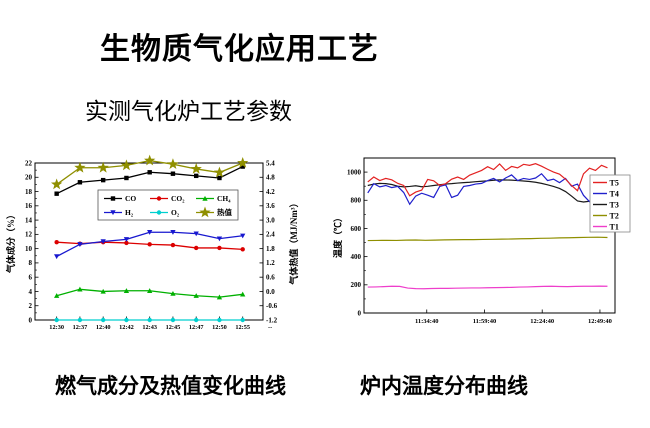  What do you see at coordinates (29, 235) in the screenshot?
I see `svg-text: 12` at bounding box center [29, 235].